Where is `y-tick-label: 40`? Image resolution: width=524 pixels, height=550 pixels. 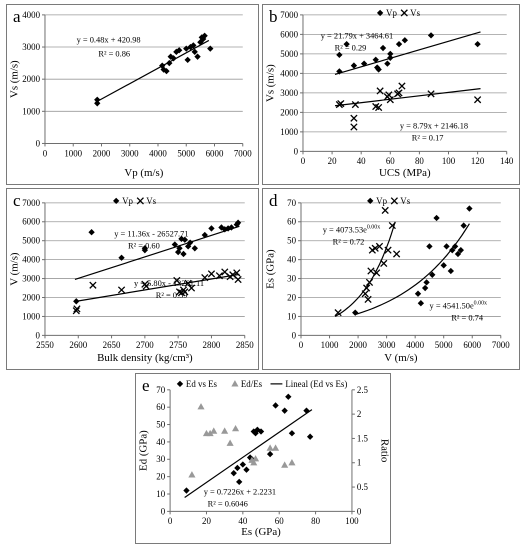
y-tick-label: 40 is located at coordinates (291, 260).